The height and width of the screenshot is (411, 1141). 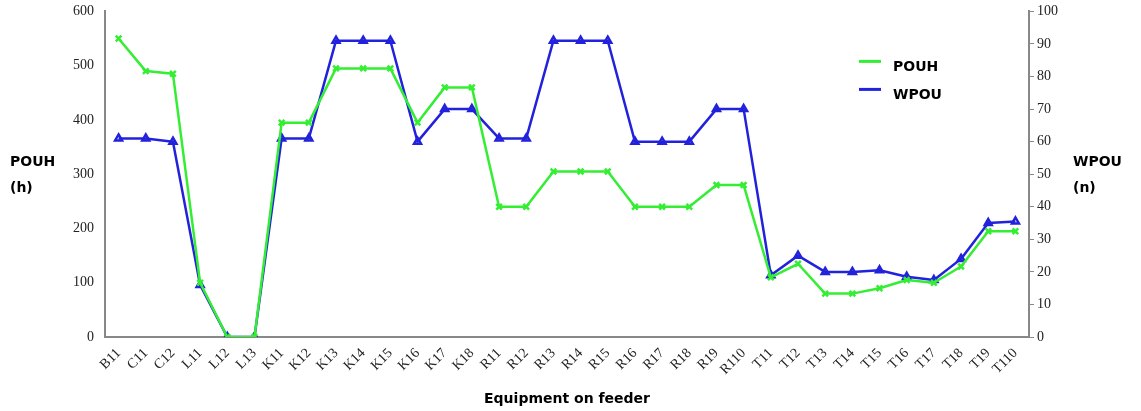 I want to click on x-tick-label: K14, so click(x=354, y=359).